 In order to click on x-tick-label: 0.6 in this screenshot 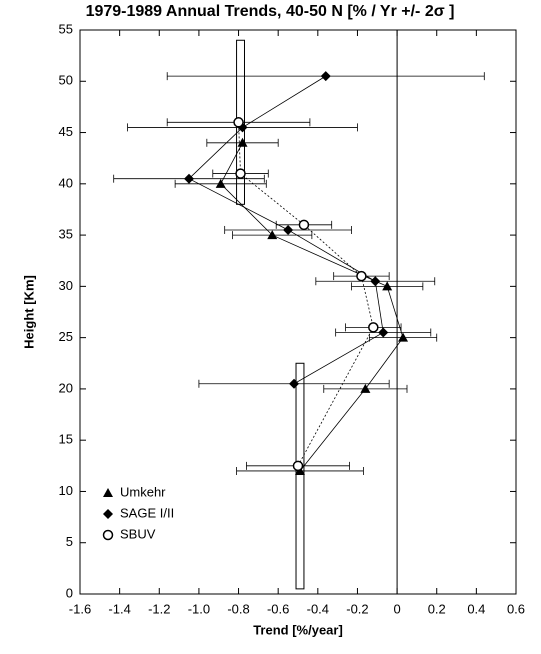, I will do `click(516, 608)`.